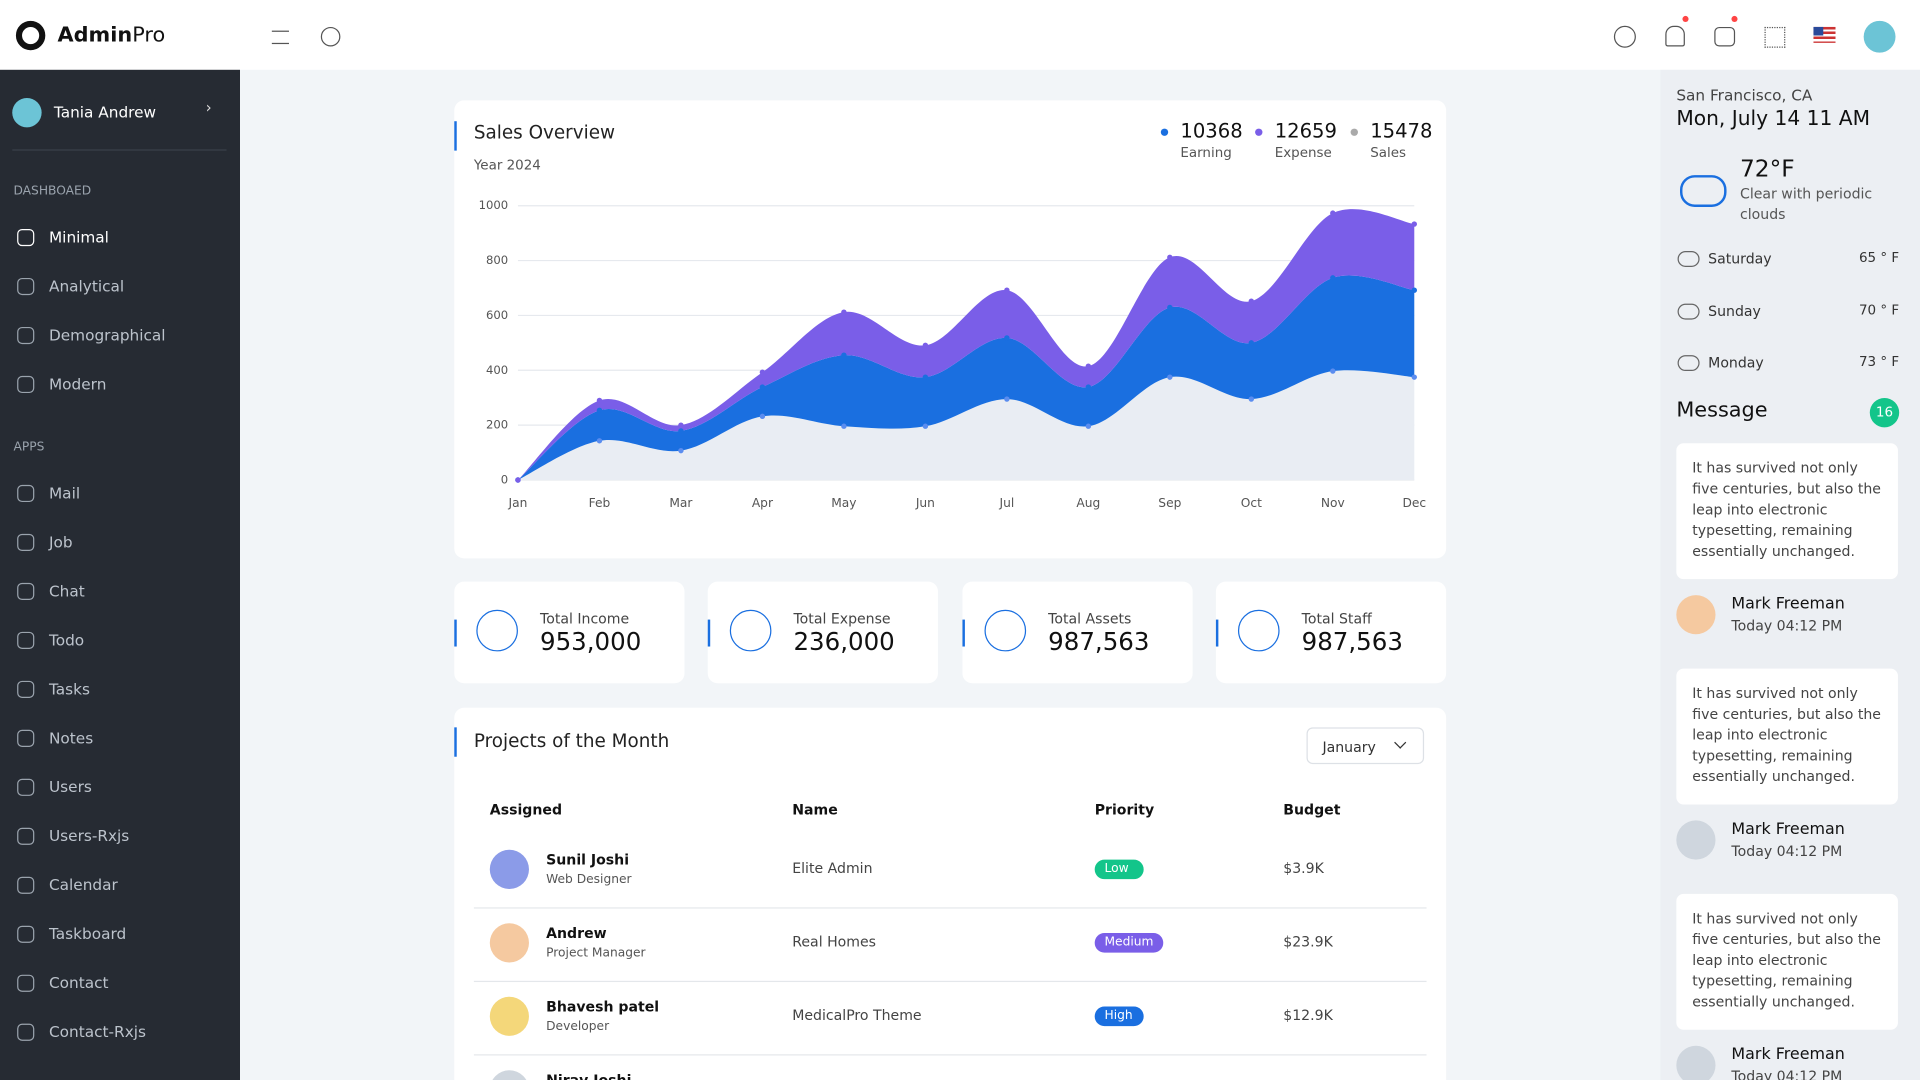  I want to click on section-header: DASHBOAED, so click(52, 191).